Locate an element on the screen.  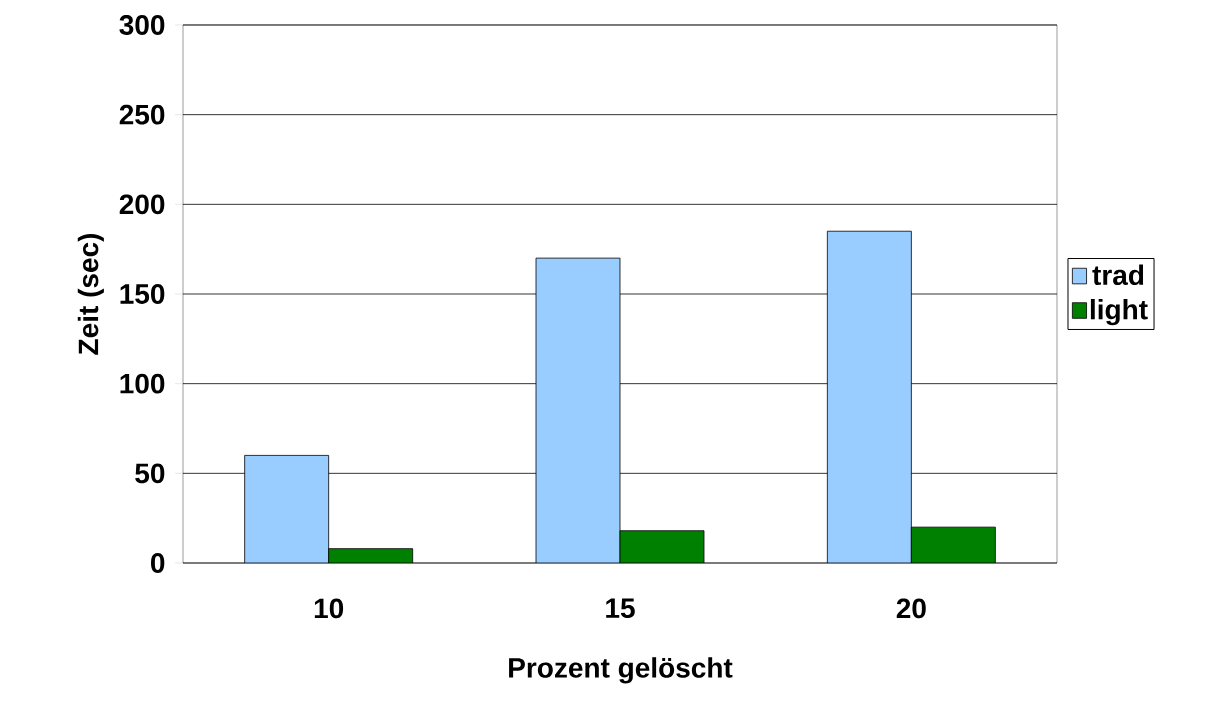
legend-label: trad is located at coordinates (1118, 275).